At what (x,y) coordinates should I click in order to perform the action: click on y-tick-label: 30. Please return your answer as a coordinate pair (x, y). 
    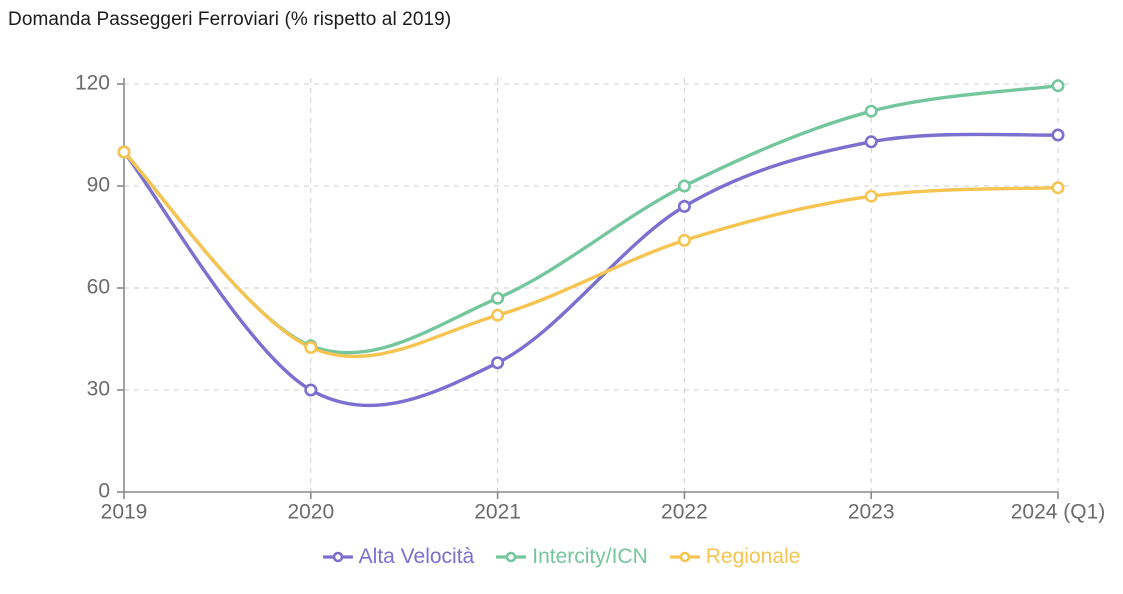
    Looking at the image, I should click on (98, 389).